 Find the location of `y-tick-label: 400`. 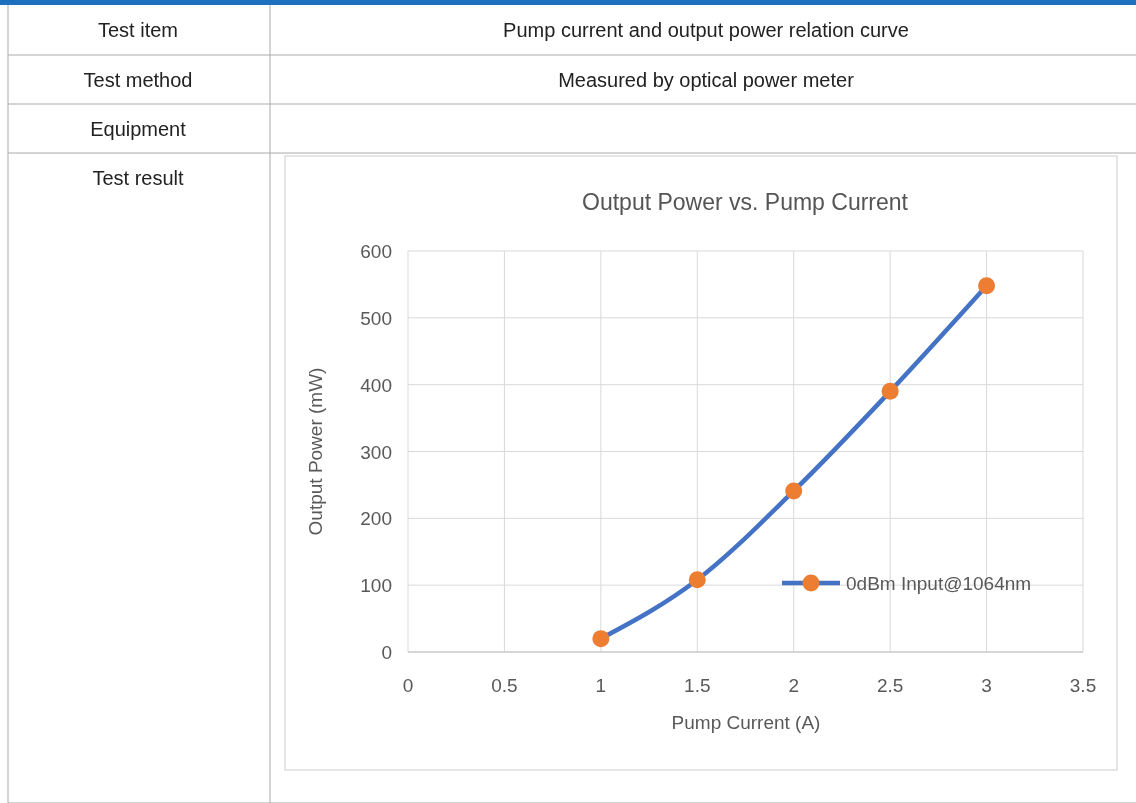

y-tick-label: 400 is located at coordinates (376, 385).